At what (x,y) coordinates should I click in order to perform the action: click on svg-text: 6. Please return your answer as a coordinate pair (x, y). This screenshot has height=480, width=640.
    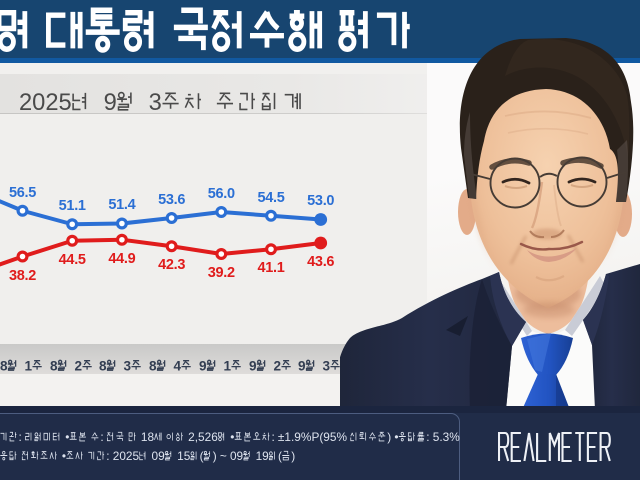
    Looking at the image, I should click on (214, 437).